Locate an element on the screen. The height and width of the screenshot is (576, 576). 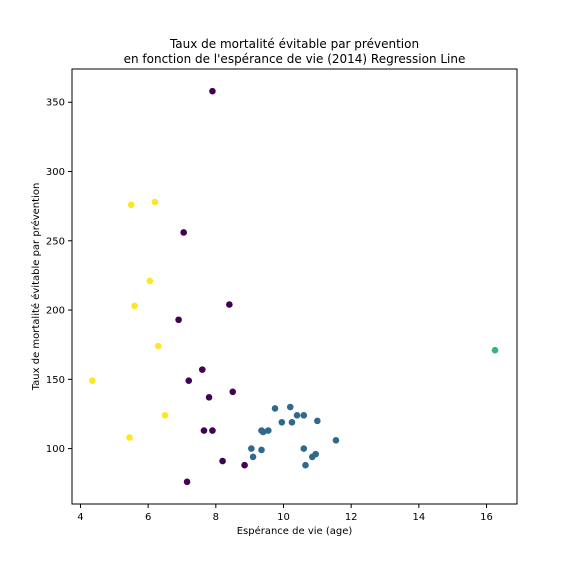
x-tick-label: 12 is located at coordinates (351, 517).